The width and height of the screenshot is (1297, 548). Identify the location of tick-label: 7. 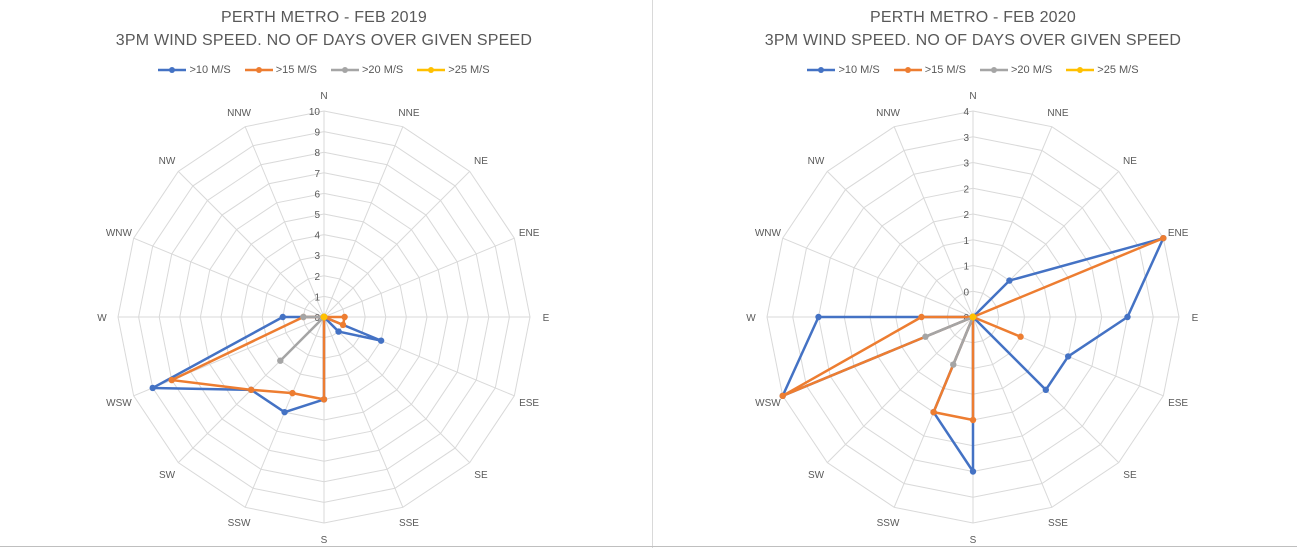
(317, 174).